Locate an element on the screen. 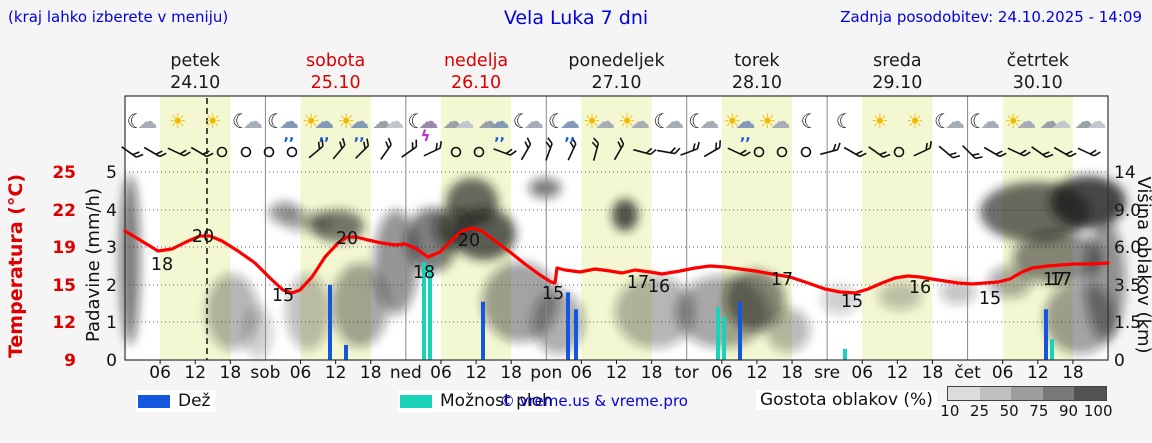 Image resolution: width=1152 pixels, height=443 pixels. weather-icon-clouds: ☁☁ is located at coordinates (1055, 121).